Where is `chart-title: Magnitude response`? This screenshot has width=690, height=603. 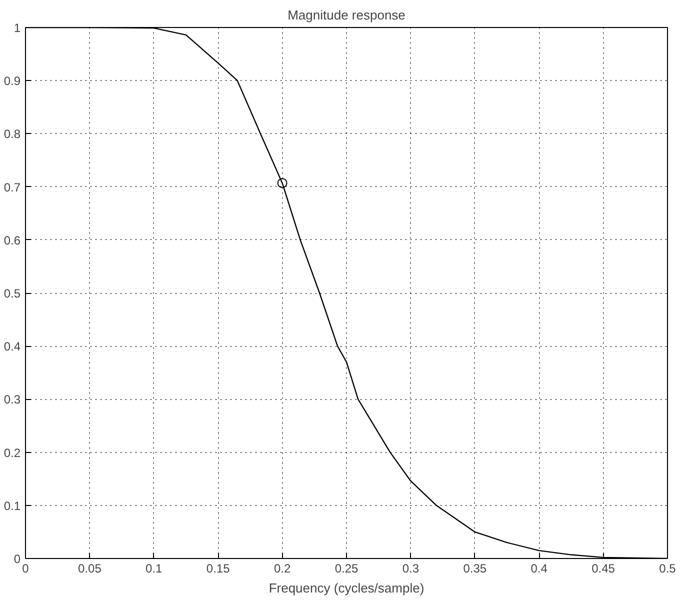
chart-title: Magnitude response is located at coordinates (347, 15).